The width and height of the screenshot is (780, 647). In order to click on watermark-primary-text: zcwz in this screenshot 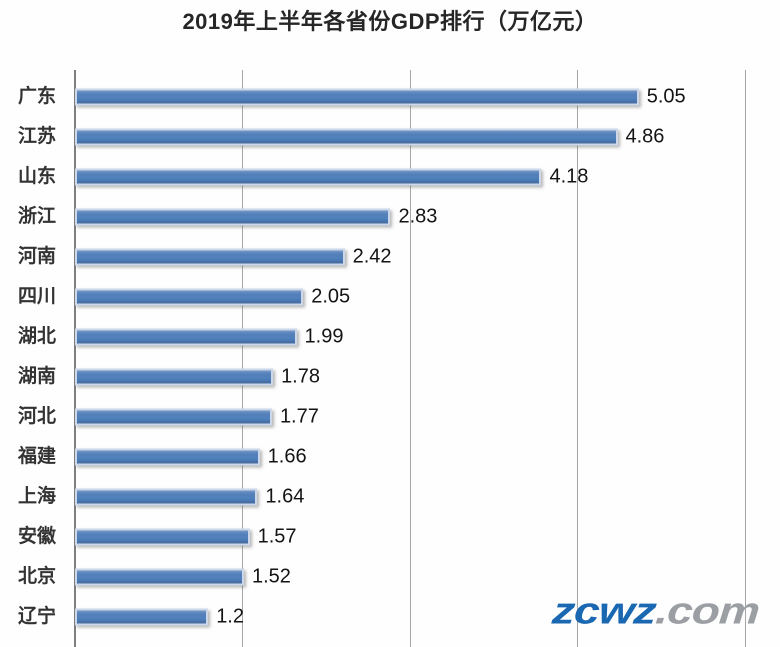, I will do `click(604, 610)`.